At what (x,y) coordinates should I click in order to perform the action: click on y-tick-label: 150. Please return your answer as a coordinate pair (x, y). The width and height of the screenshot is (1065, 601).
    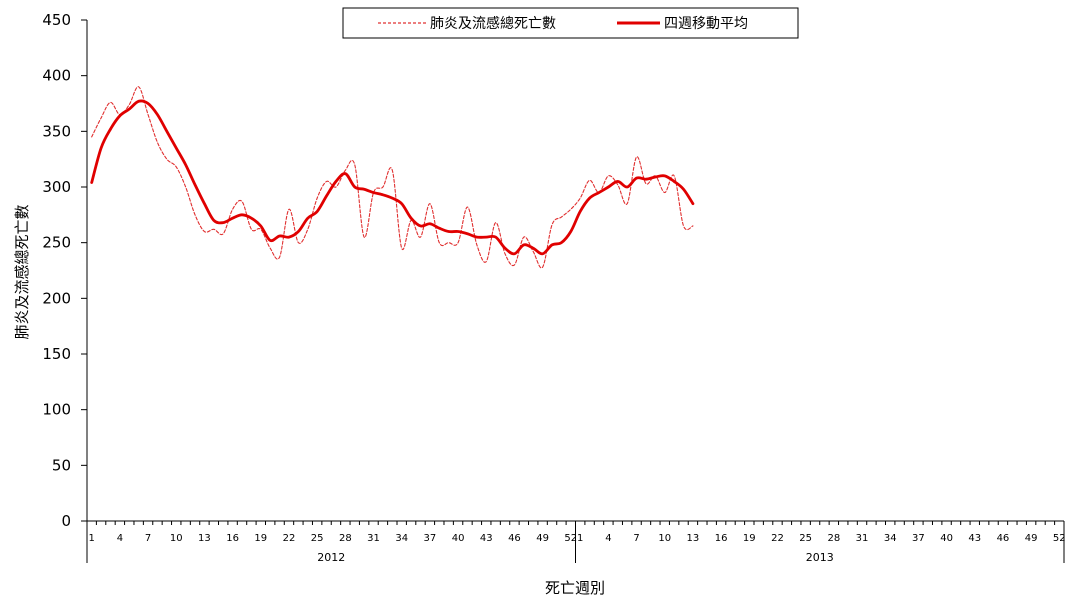
    Looking at the image, I should click on (56, 354).